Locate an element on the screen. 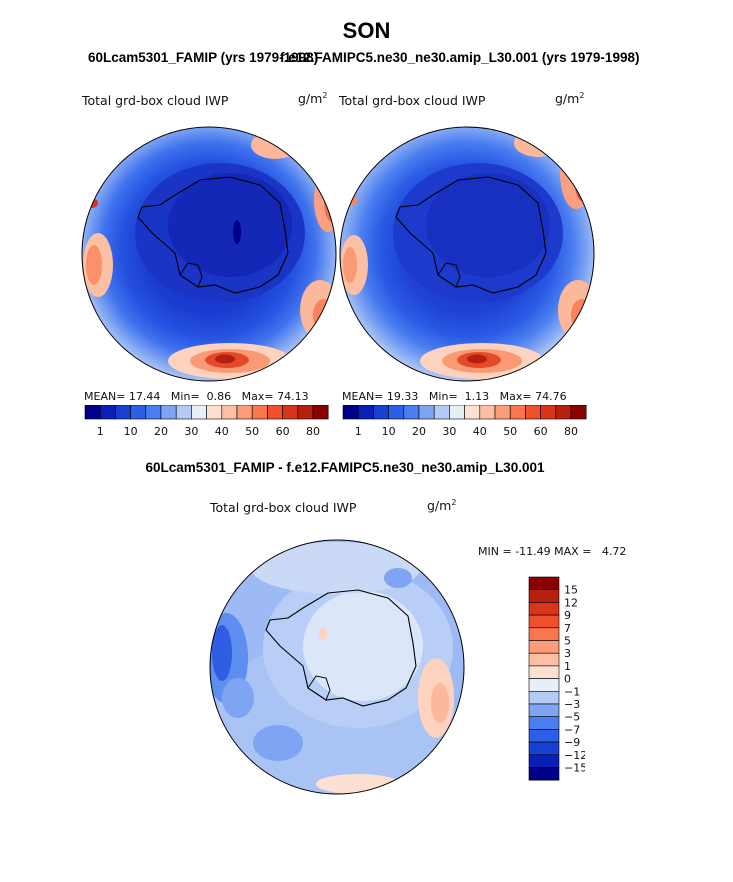 This screenshot has width=733, height=882. right-variable-label: Total grd-box cloud IWP is located at coordinates (412, 100).